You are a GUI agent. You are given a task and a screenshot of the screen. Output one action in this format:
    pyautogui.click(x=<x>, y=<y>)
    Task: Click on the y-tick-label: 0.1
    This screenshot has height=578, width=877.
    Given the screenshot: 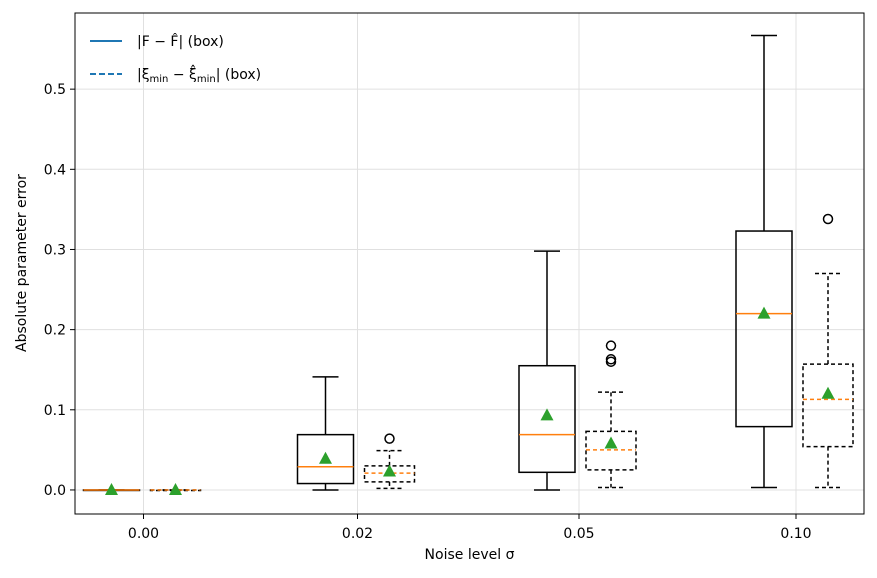 What is the action you would take?
    pyautogui.click(x=55, y=411)
    